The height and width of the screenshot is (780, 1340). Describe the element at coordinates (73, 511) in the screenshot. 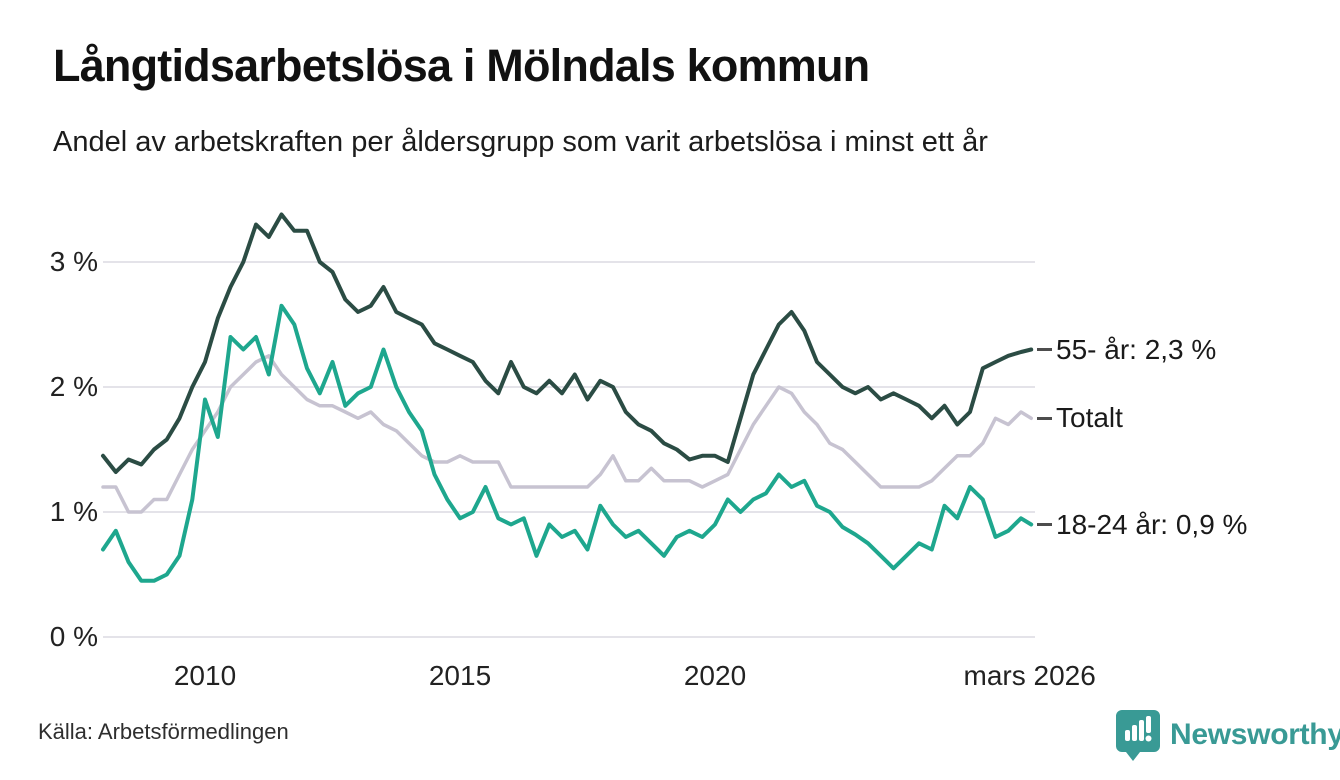

I see `y-axis-tick-label: 1 %` at that location.